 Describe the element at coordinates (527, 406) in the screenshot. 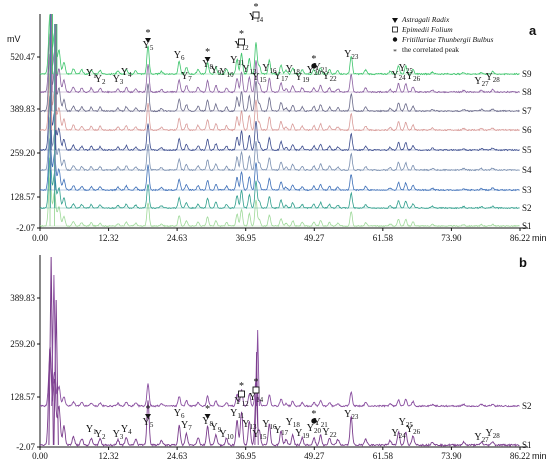

I see `series-label-s2-b: S2` at that location.